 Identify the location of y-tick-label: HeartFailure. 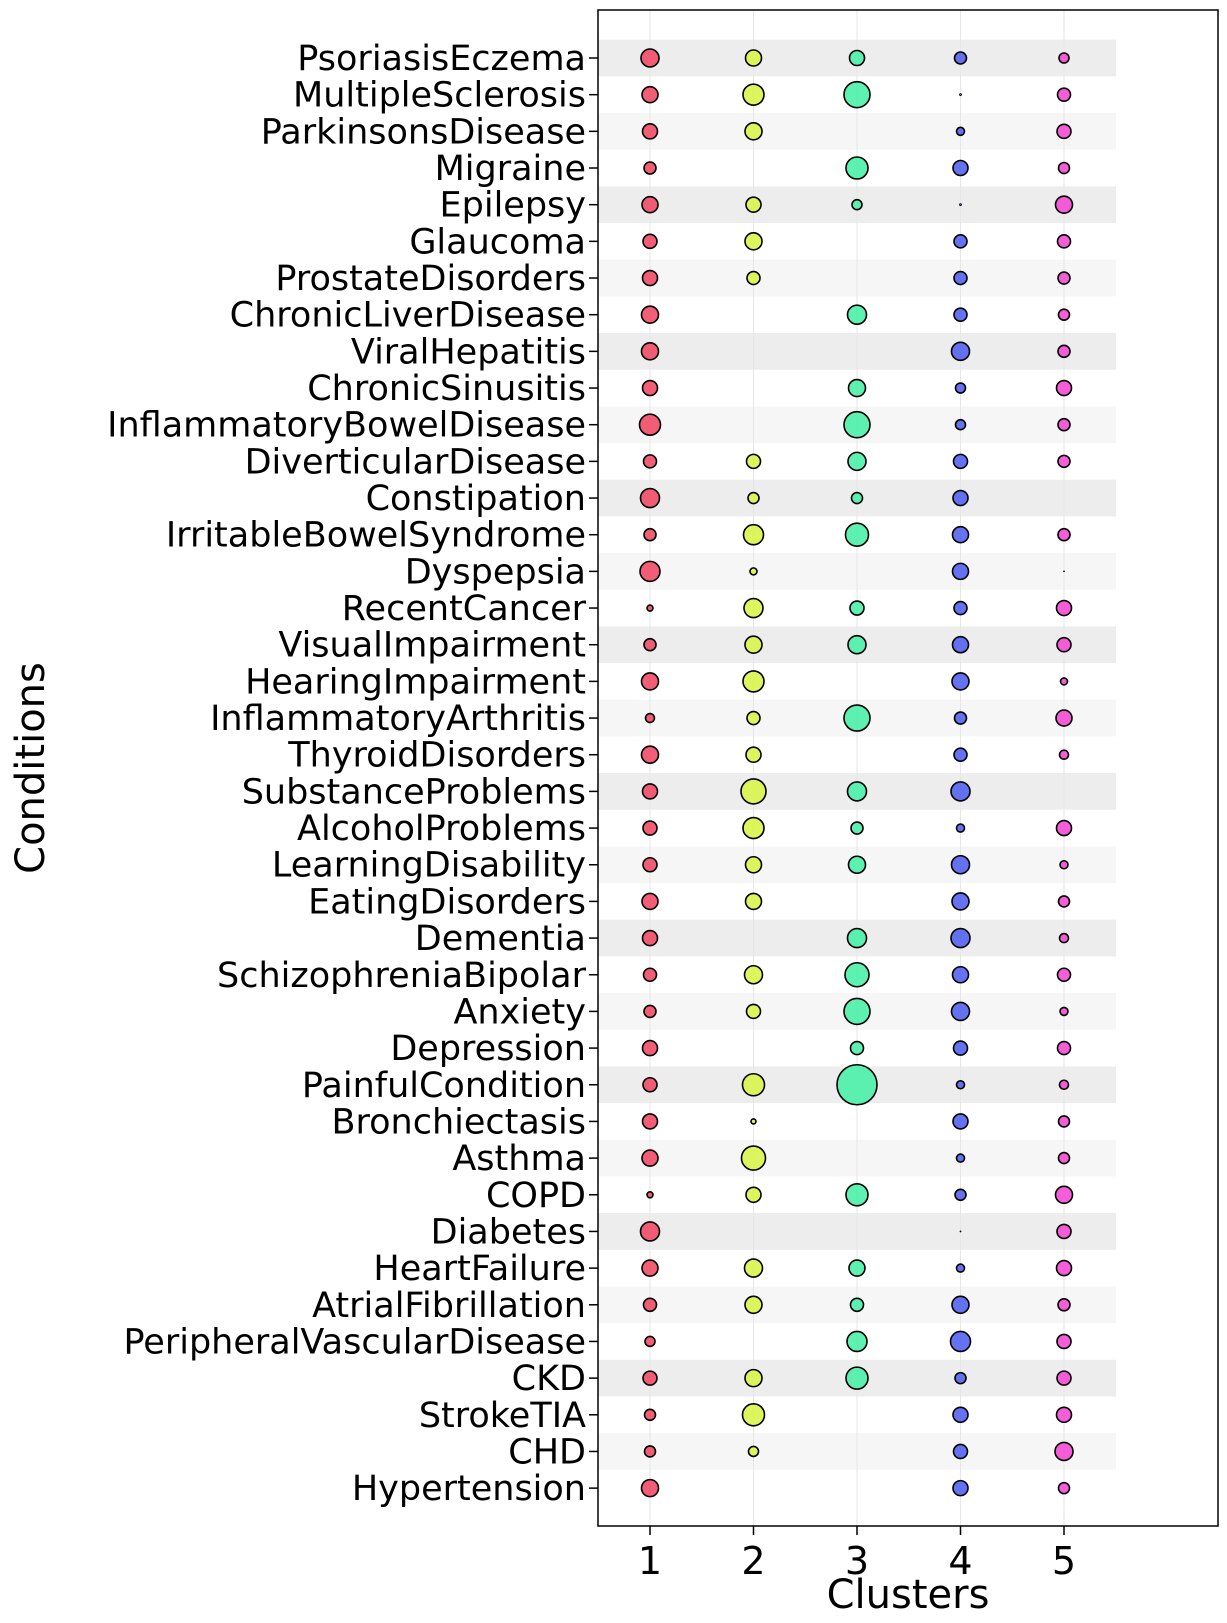
(479, 1269).